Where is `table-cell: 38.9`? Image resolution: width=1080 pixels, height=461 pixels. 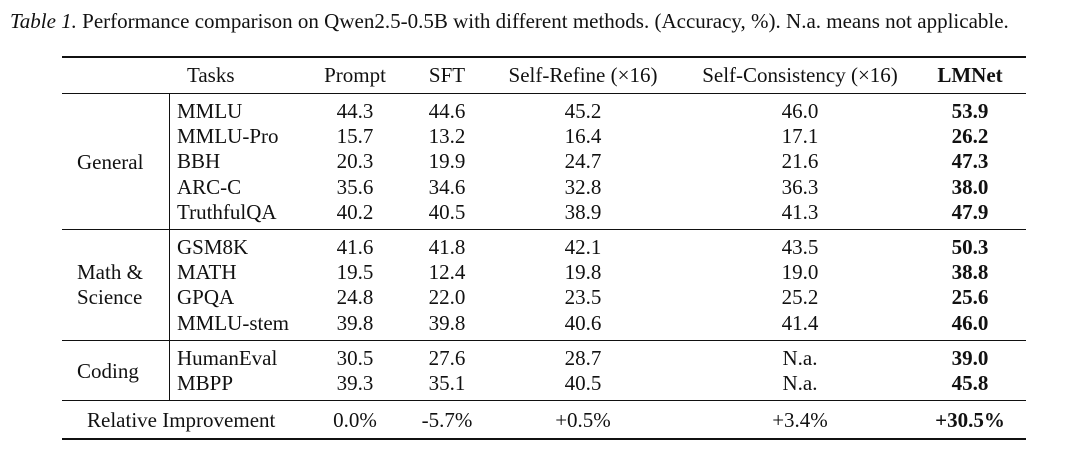 table-cell: 38.9 is located at coordinates (583, 211).